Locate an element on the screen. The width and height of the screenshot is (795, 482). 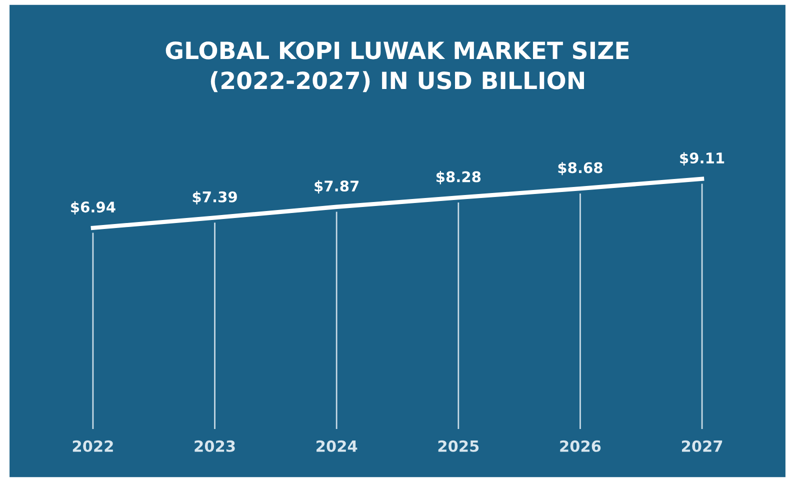
chart-title: GLOBAL KOPI LUWAK MARKET SIZE (2022-2027) IN USD BILLION is located at coordinates (397, 66).